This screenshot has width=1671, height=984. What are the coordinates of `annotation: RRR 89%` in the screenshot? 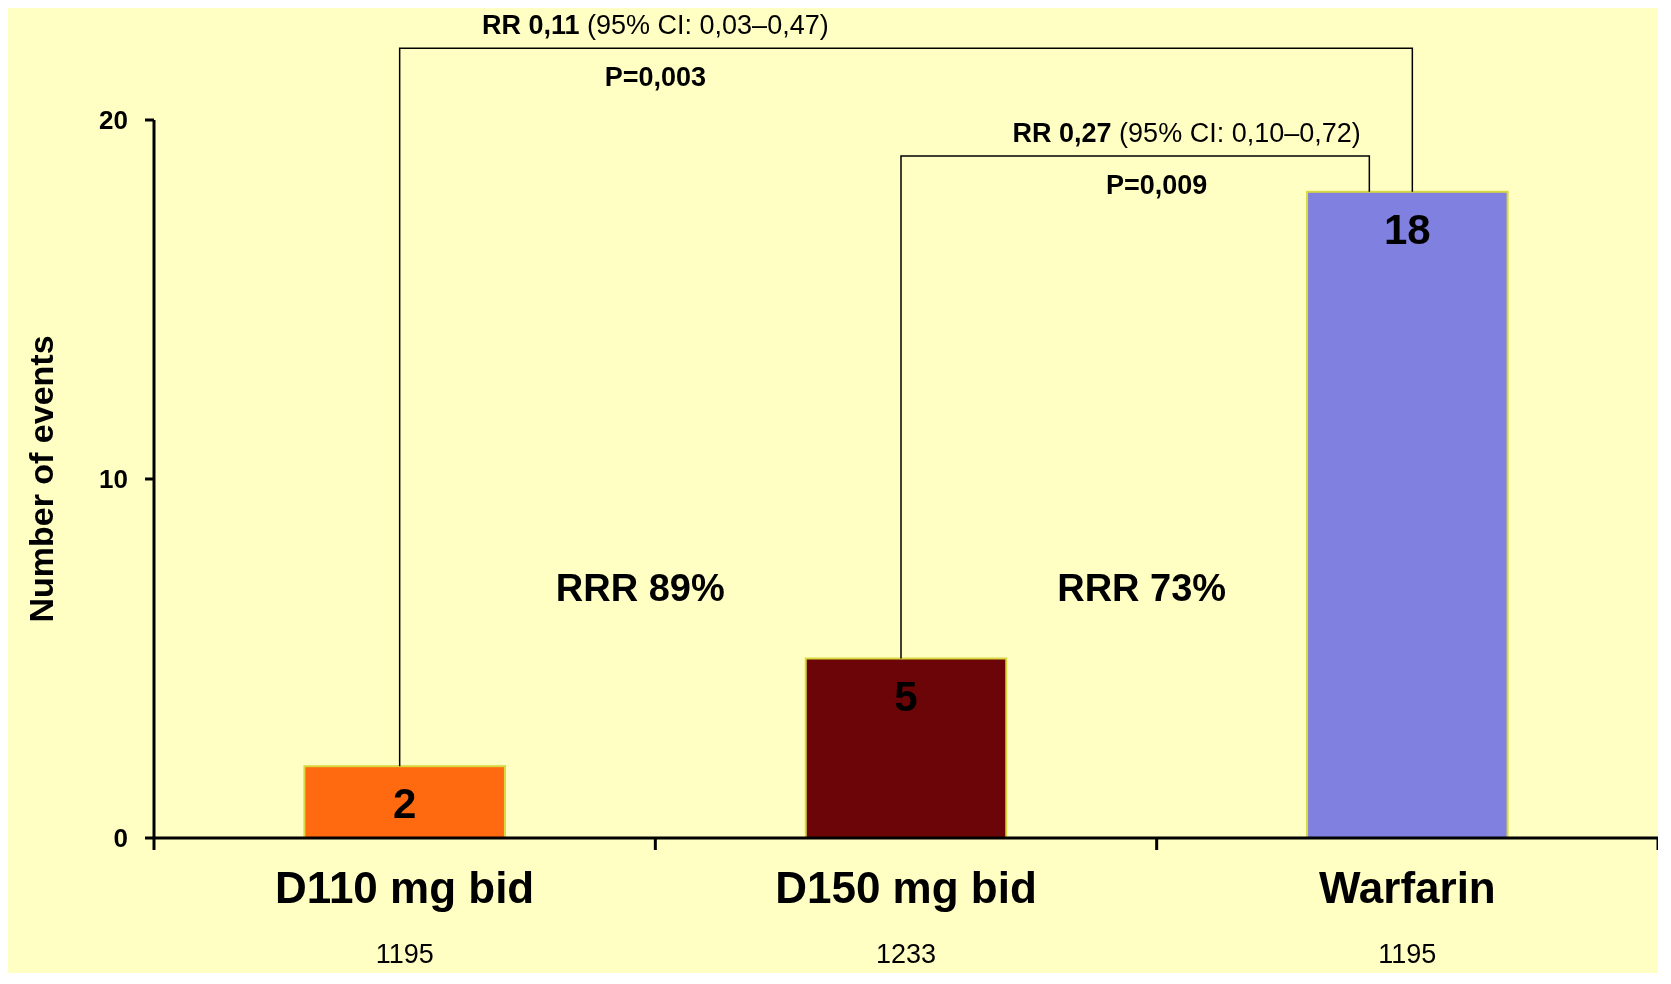 It's located at (640, 588).